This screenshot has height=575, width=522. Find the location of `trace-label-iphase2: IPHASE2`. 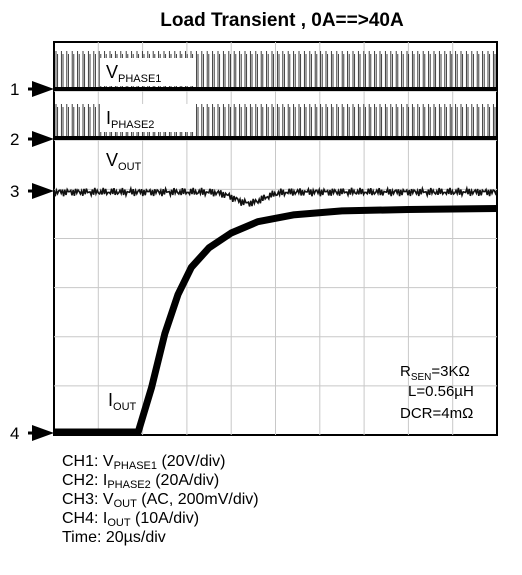

trace-label-iphase2: IPHASE2 is located at coordinates (130, 119).